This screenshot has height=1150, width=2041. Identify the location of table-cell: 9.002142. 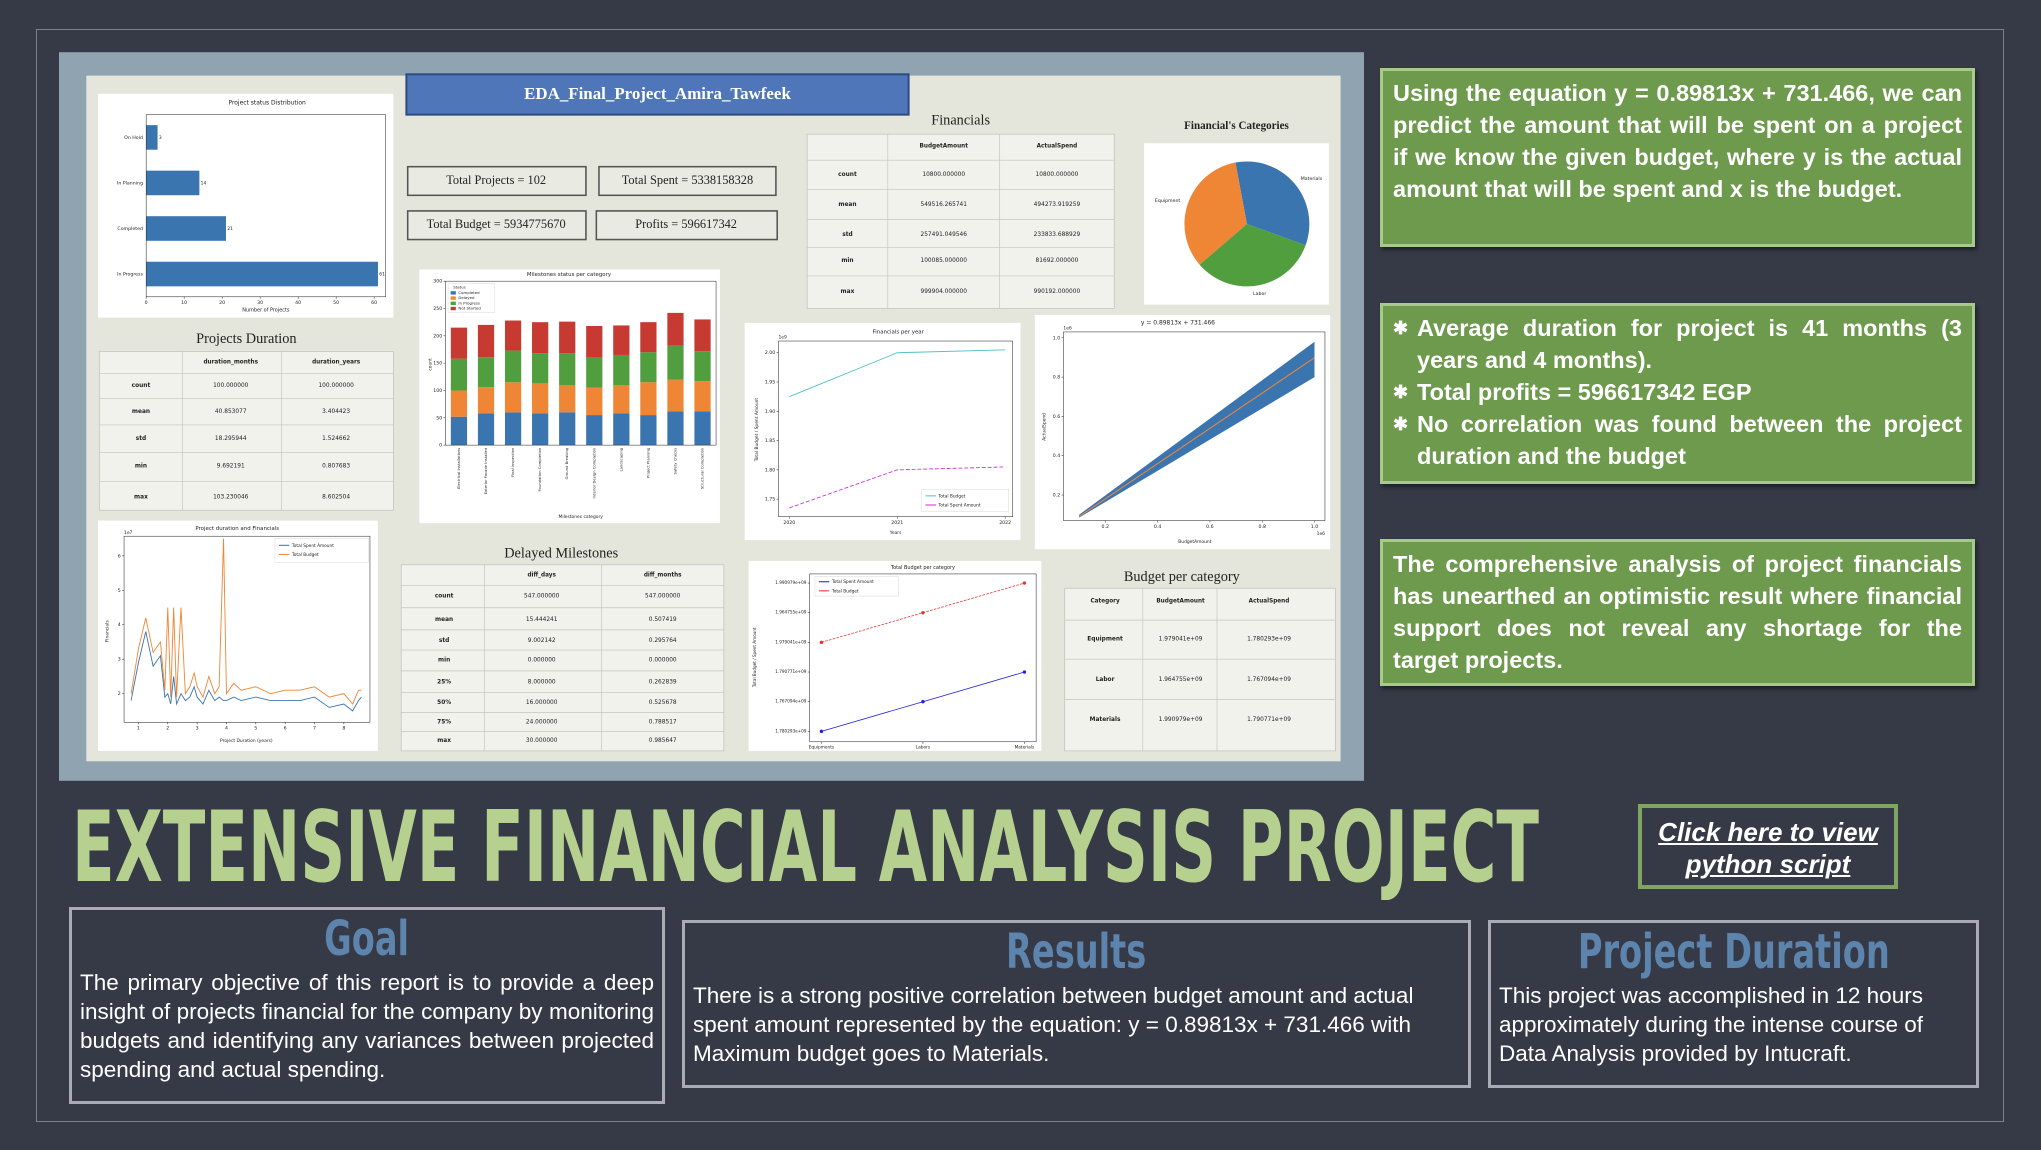
(542, 641).